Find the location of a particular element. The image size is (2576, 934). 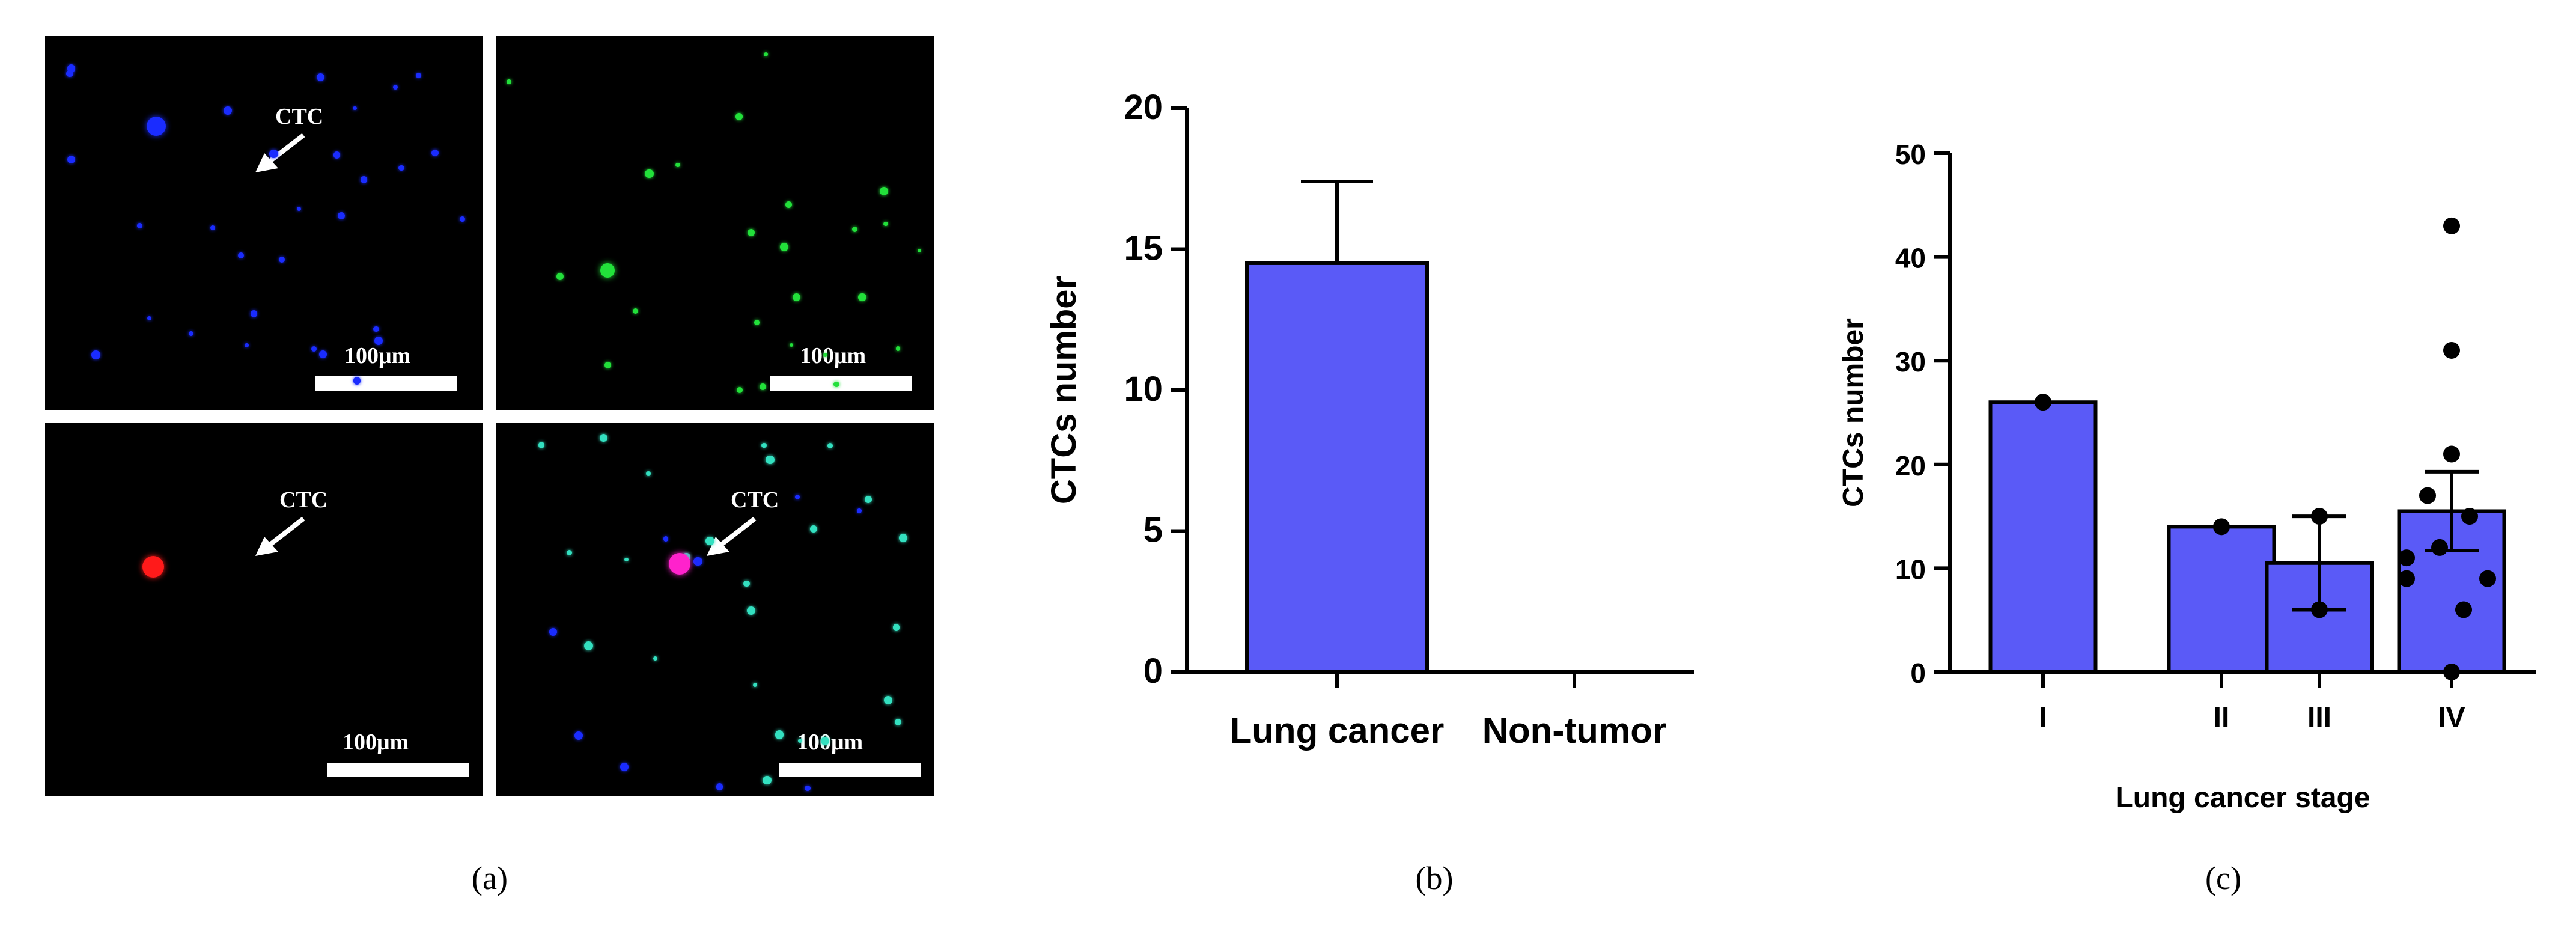

ctc-label: CTC is located at coordinates (755, 500).